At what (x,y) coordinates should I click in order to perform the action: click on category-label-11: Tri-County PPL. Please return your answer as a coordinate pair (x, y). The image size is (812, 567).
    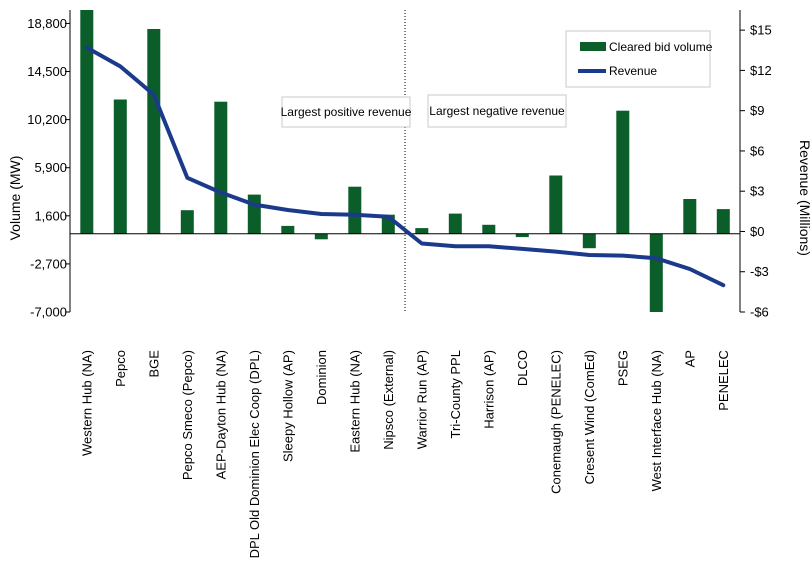
    Looking at the image, I should click on (455, 394).